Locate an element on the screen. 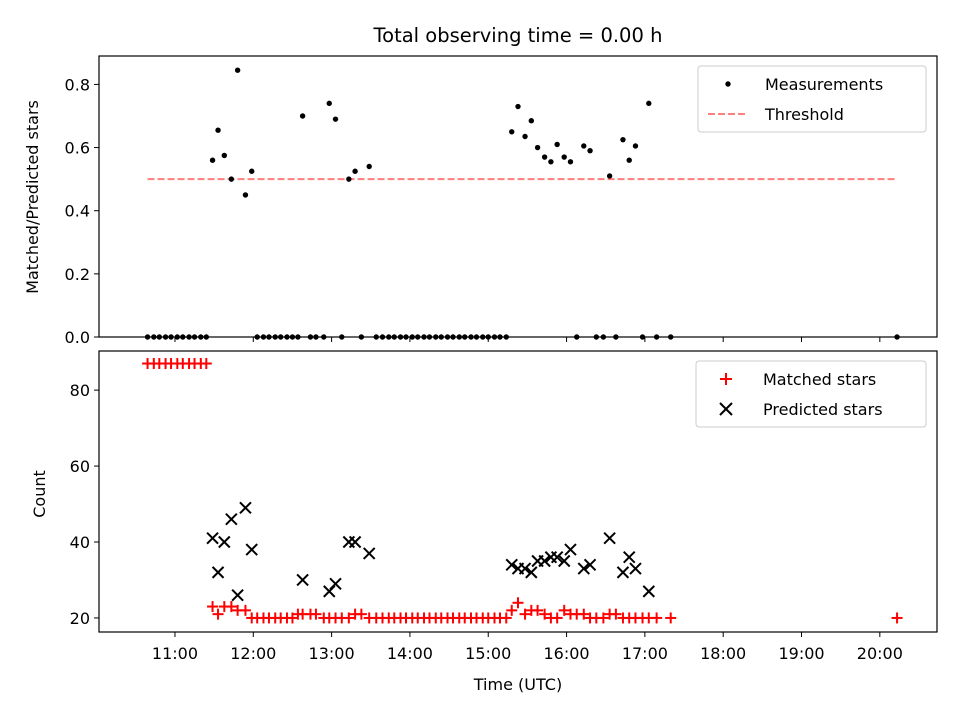 Image resolution: width=960 pixels, height=720 pixels. threshold-legend-label: Threshold is located at coordinates (804, 114).